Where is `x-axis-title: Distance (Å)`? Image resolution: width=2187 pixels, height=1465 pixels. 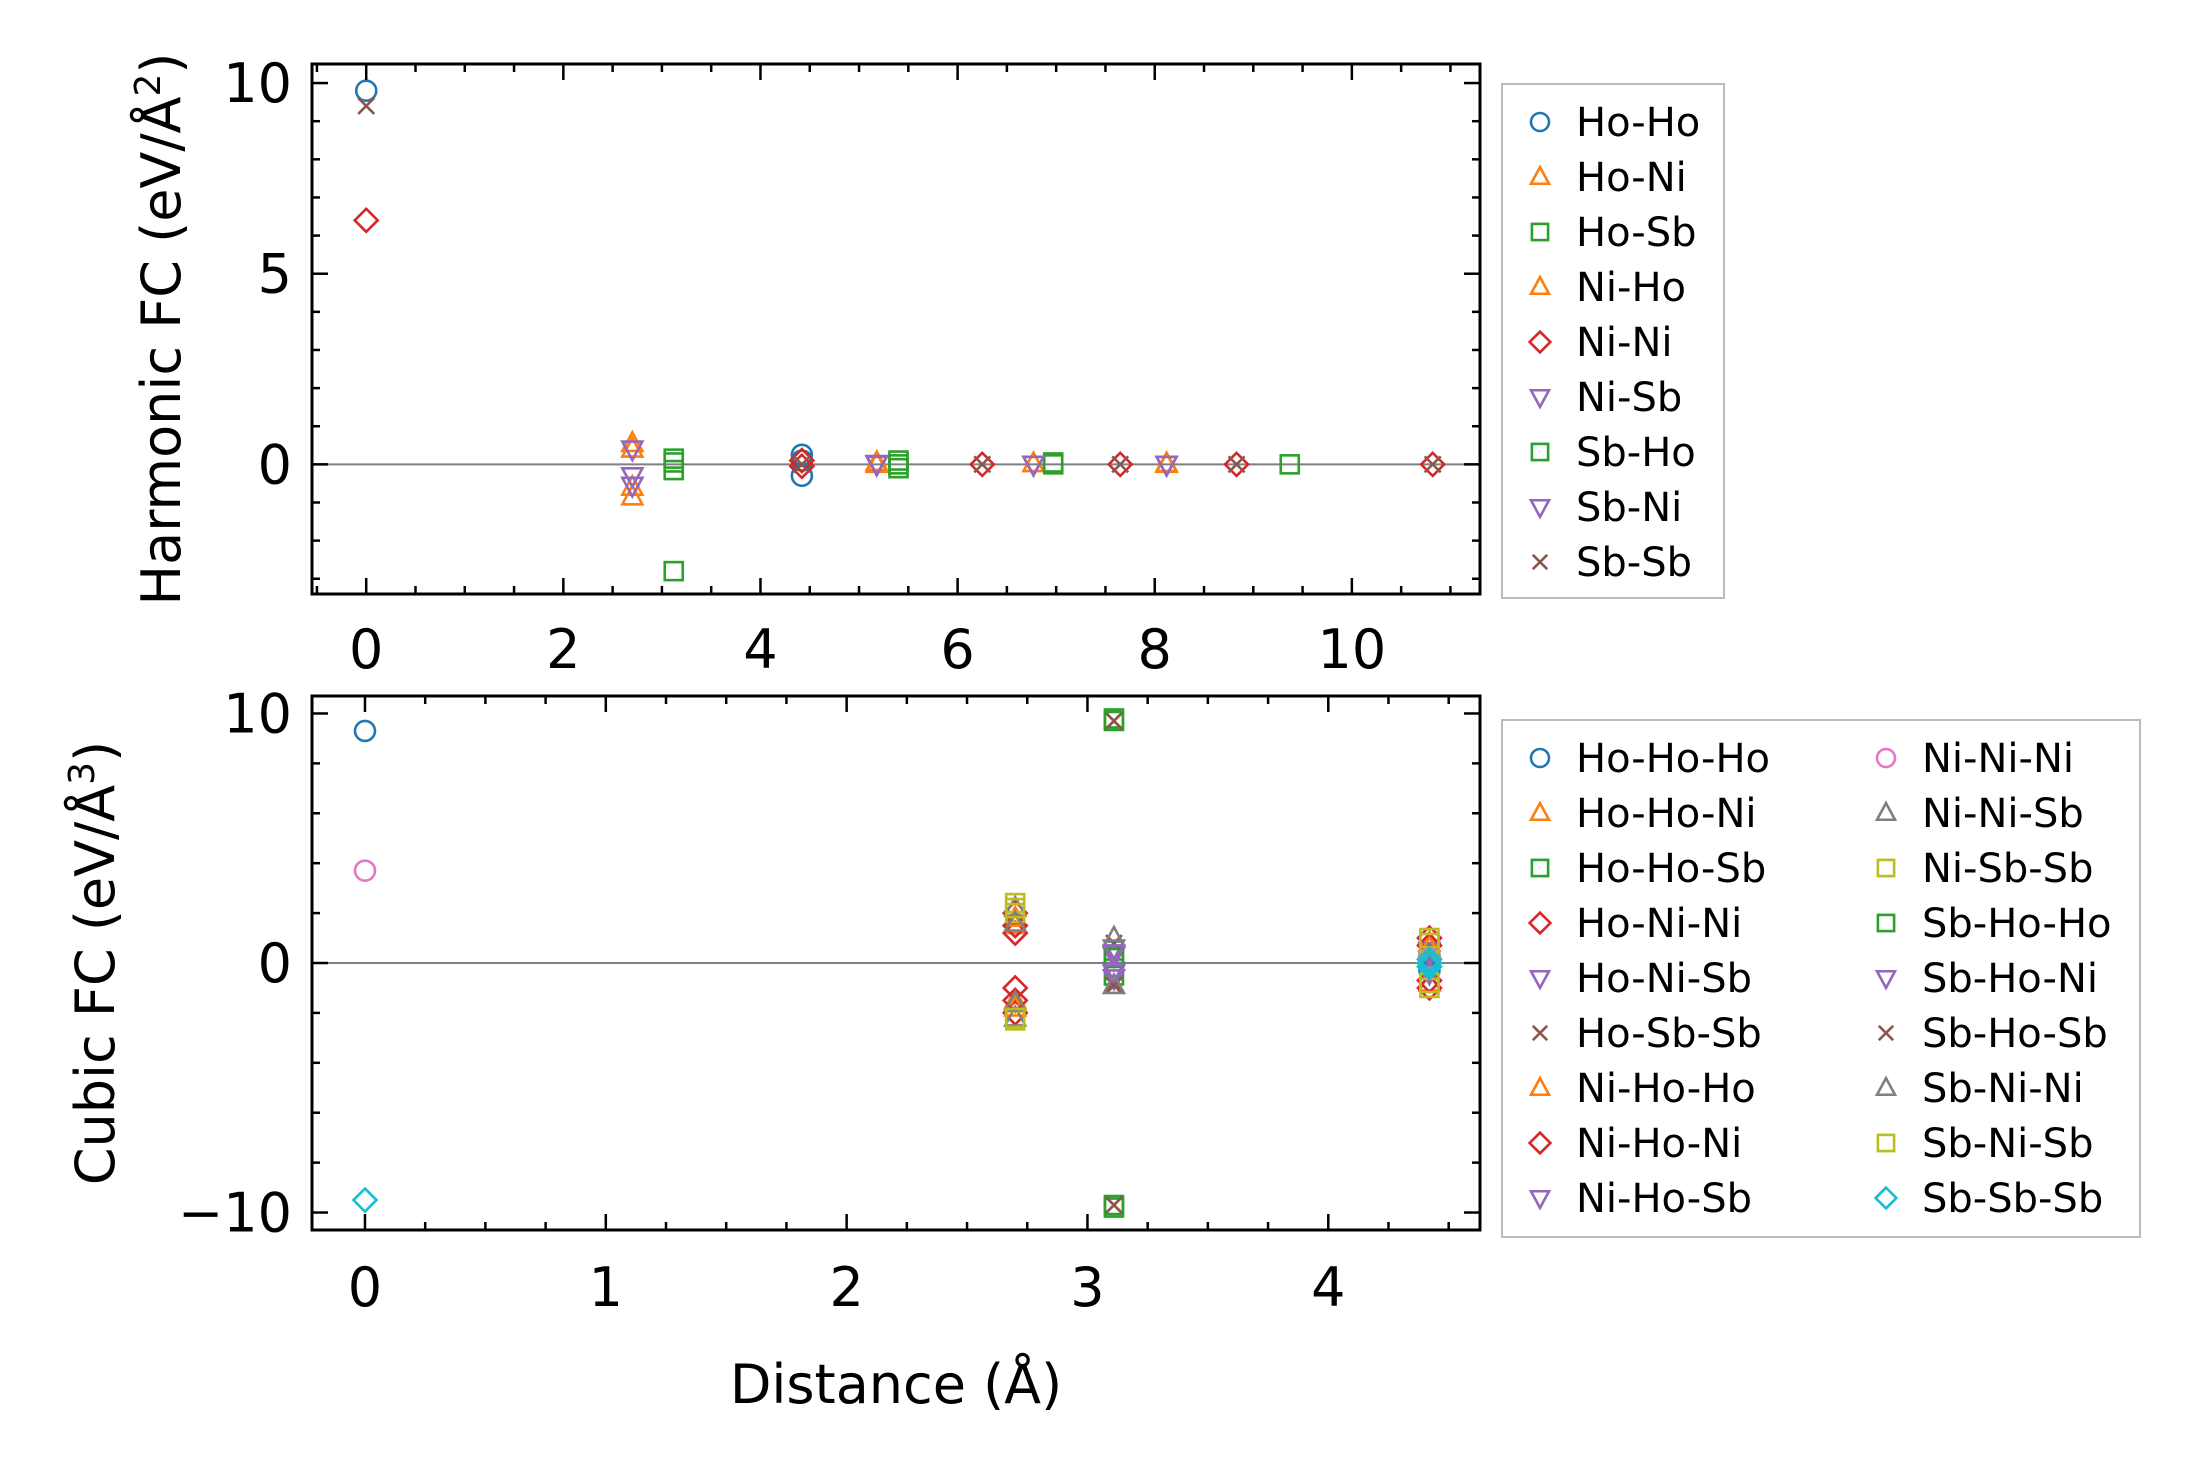 x-axis-title: Distance (Å) is located at coordinates (896, 1384).